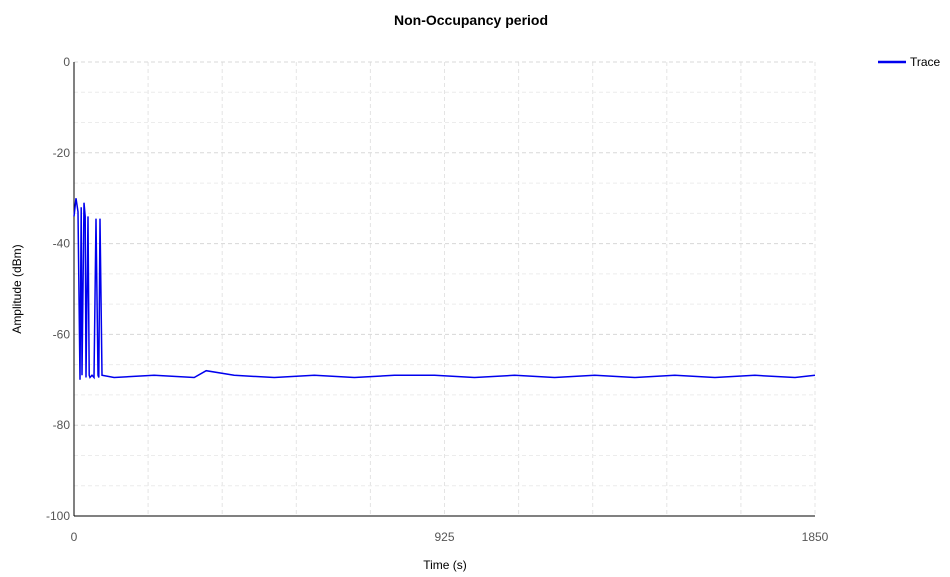  I want to click on legend-label-trace: Trace, so click(925, 62).